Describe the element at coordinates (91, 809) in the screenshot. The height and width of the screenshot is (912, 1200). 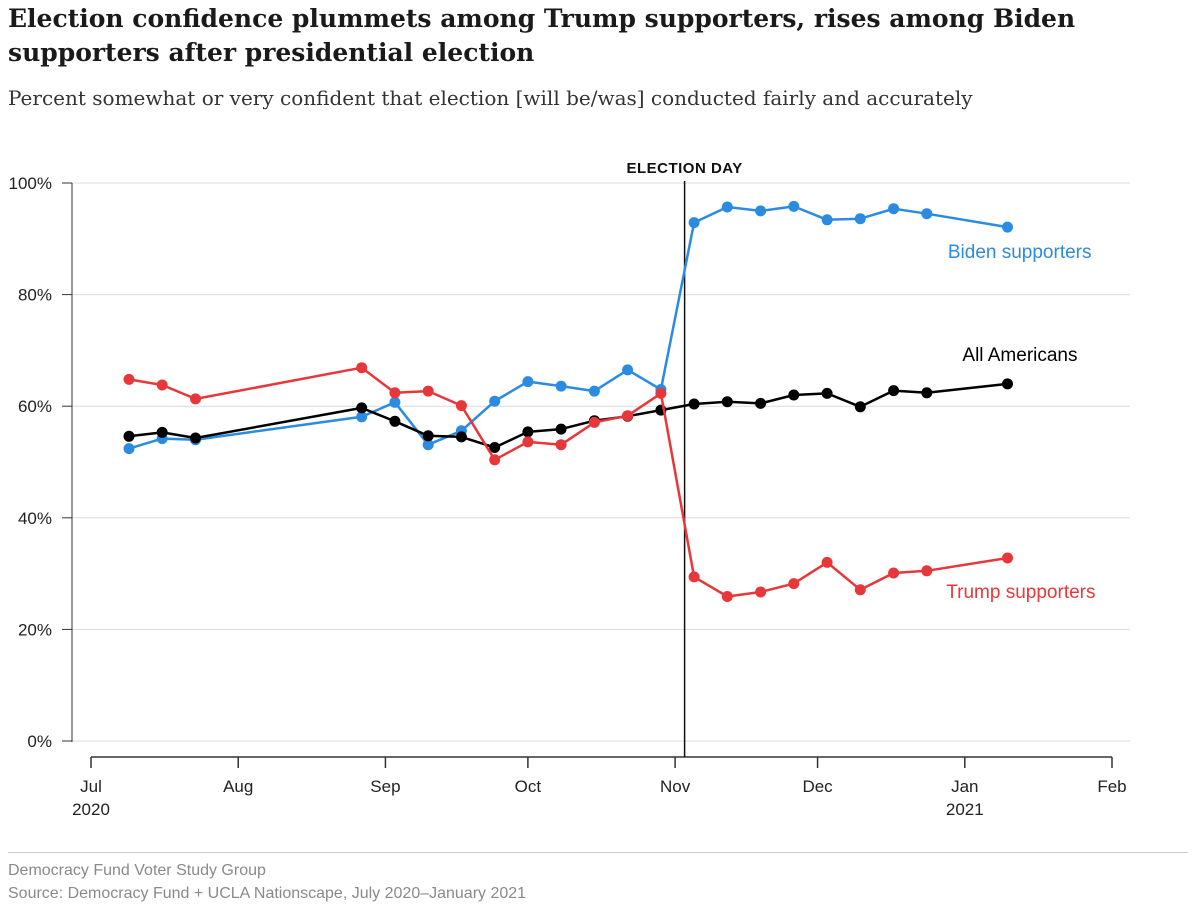
I see `x-tick-year-label: 2020` at that location.